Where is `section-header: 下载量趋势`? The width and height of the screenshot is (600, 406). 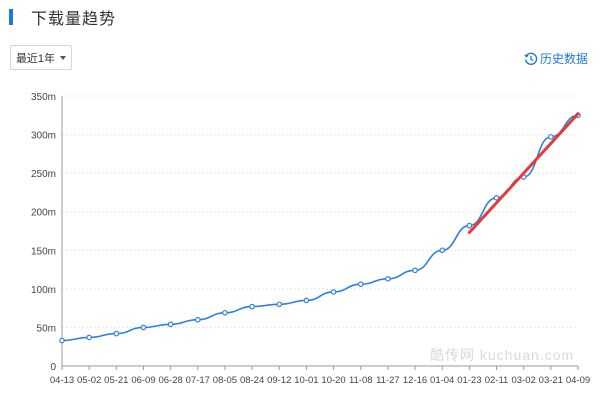
section-header: 下载量趋势 is located at coordinates (63, 17).